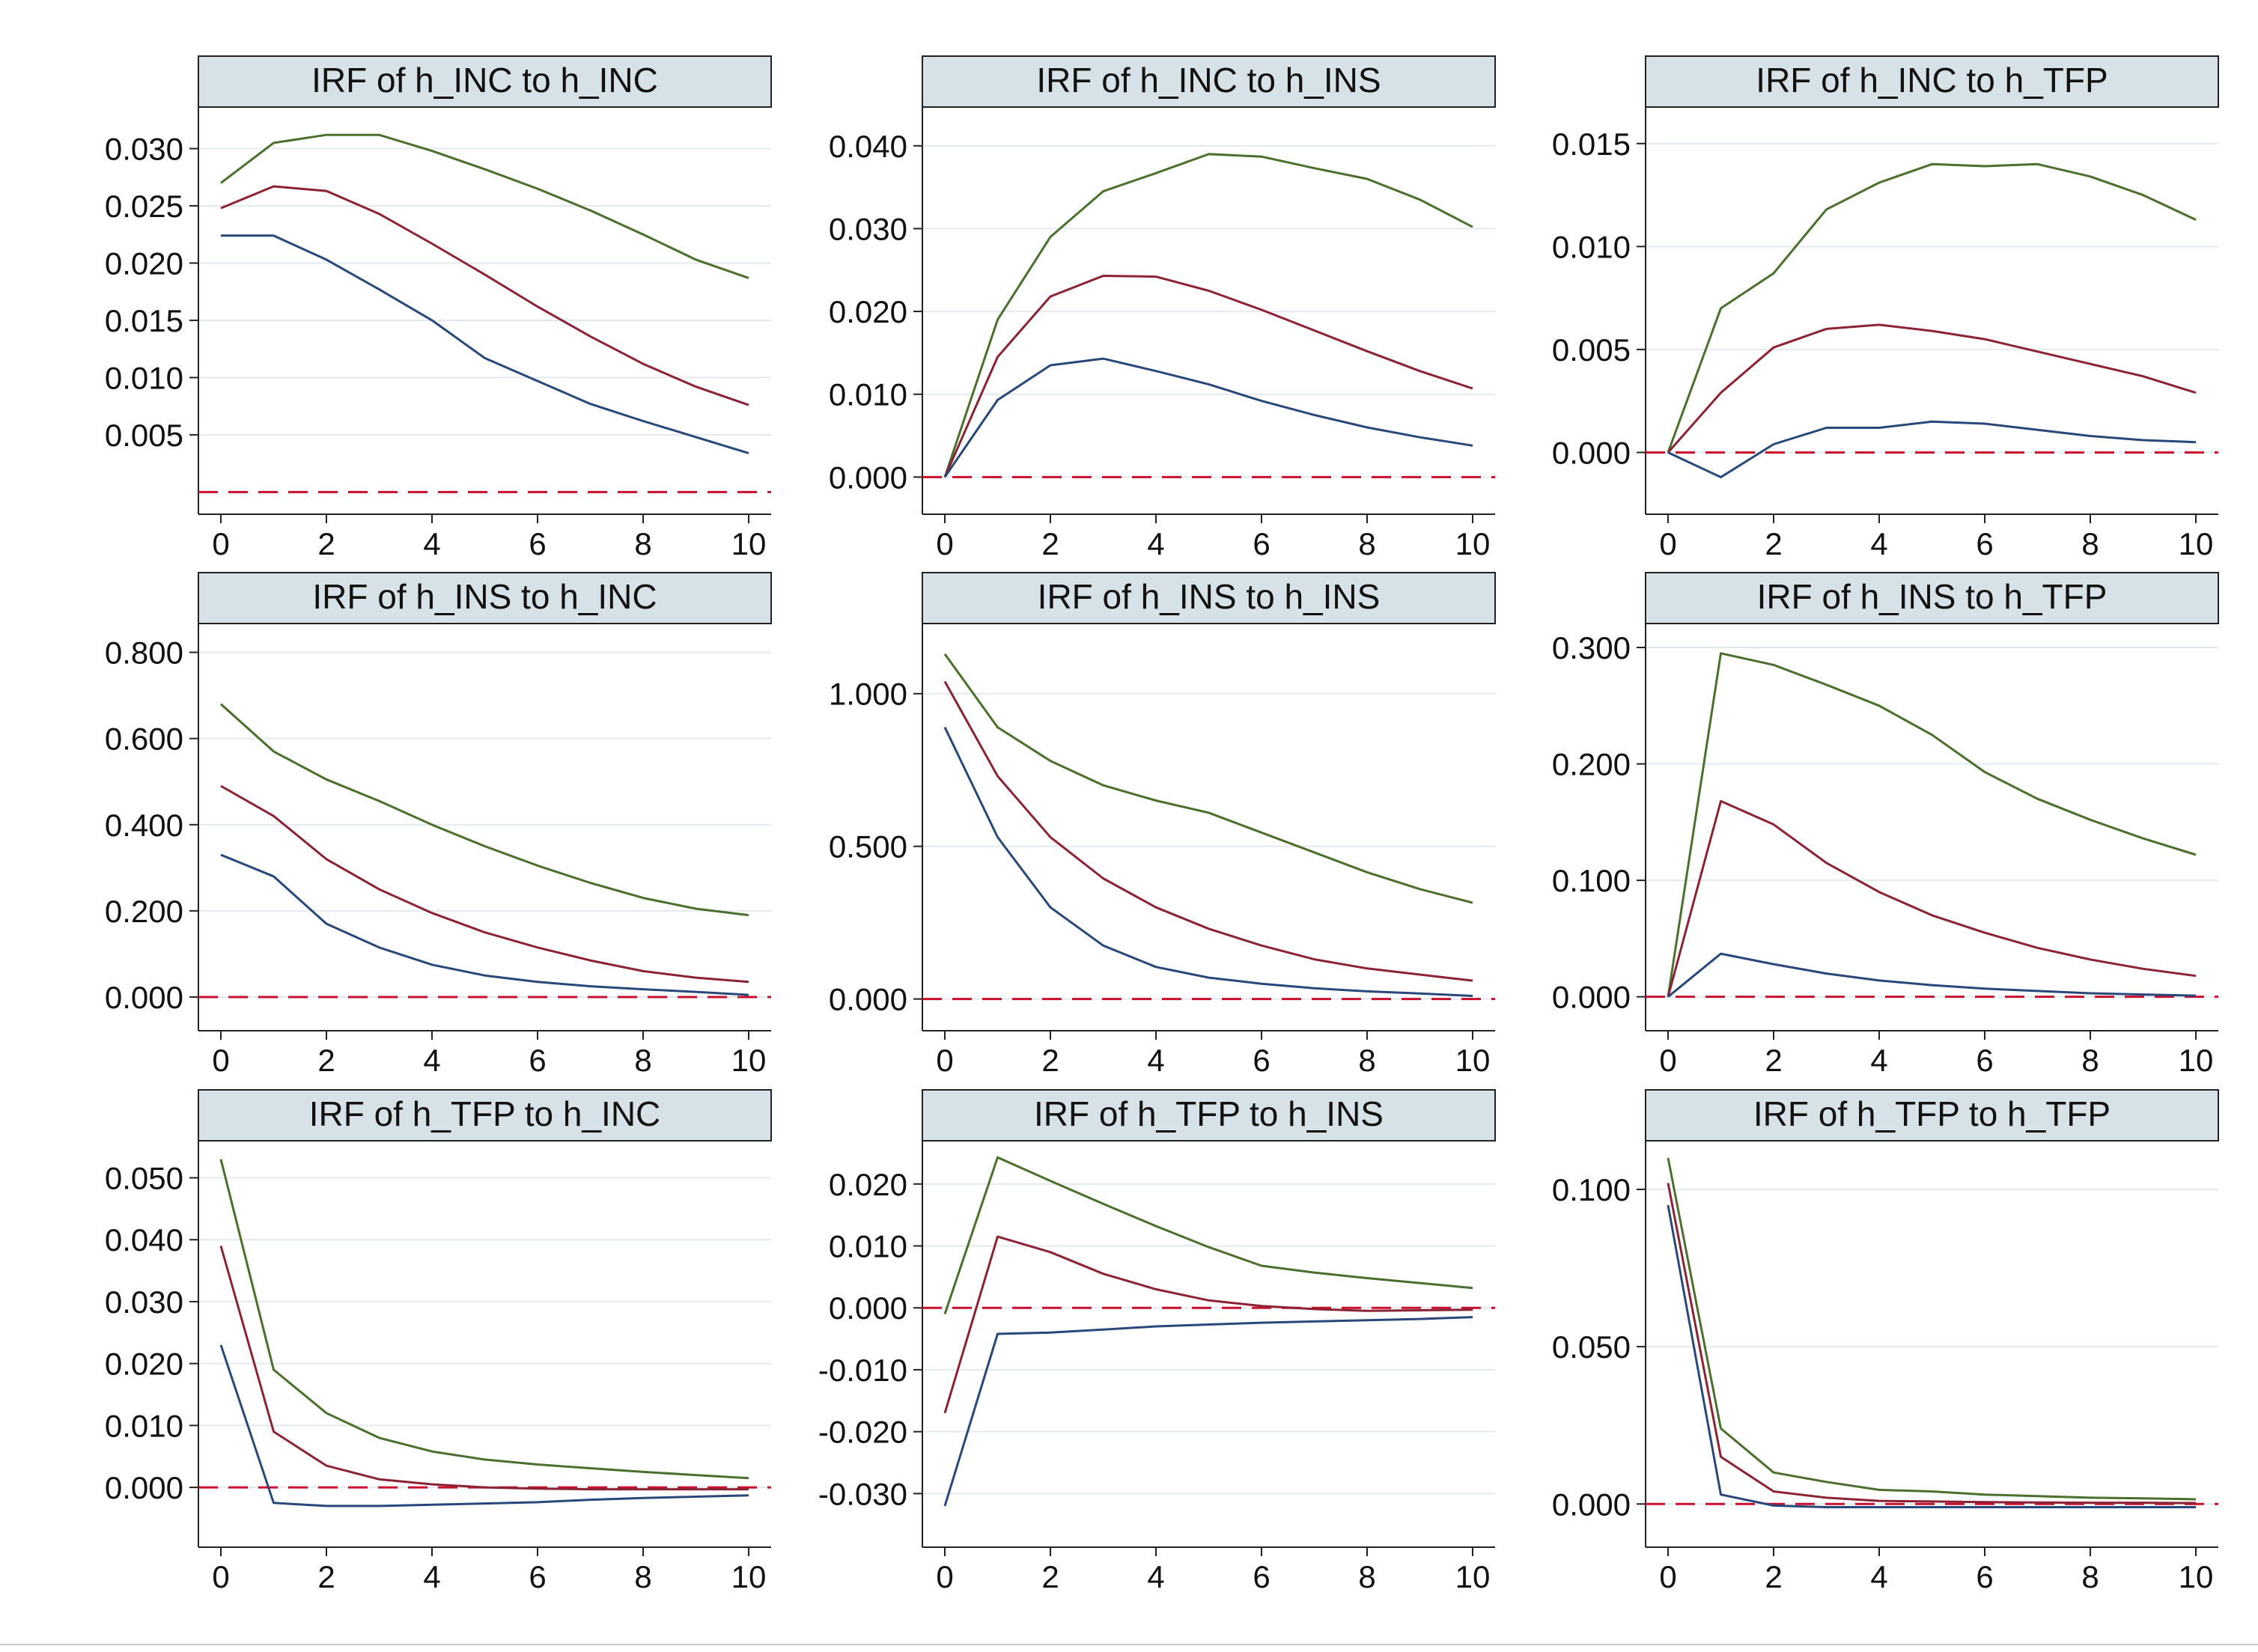 This screenshot has height=1652, width=2258. Describe the element at coordinates (863, 1493) in the screenshot. I see `y-tick-label: -0.030` at that location.